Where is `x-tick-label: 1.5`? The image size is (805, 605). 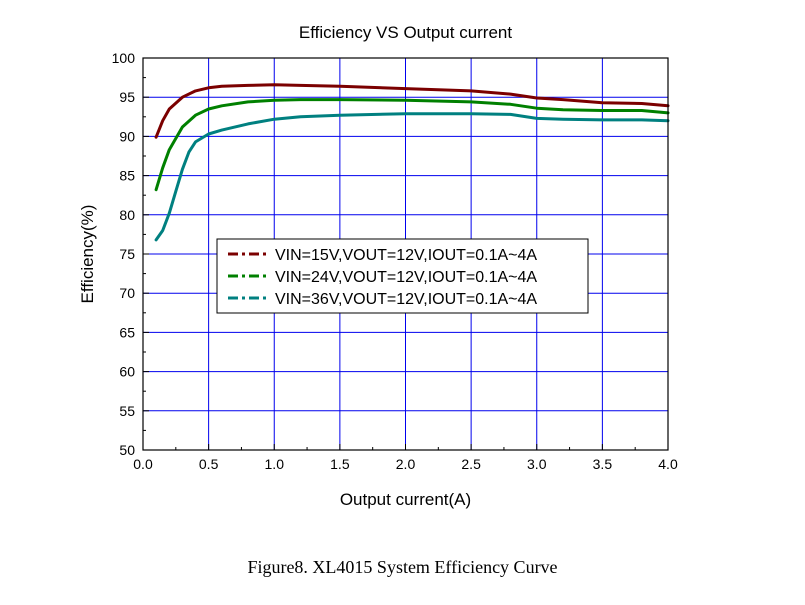
x-tick-label: 1.5 is located at coordinates (340, 464).